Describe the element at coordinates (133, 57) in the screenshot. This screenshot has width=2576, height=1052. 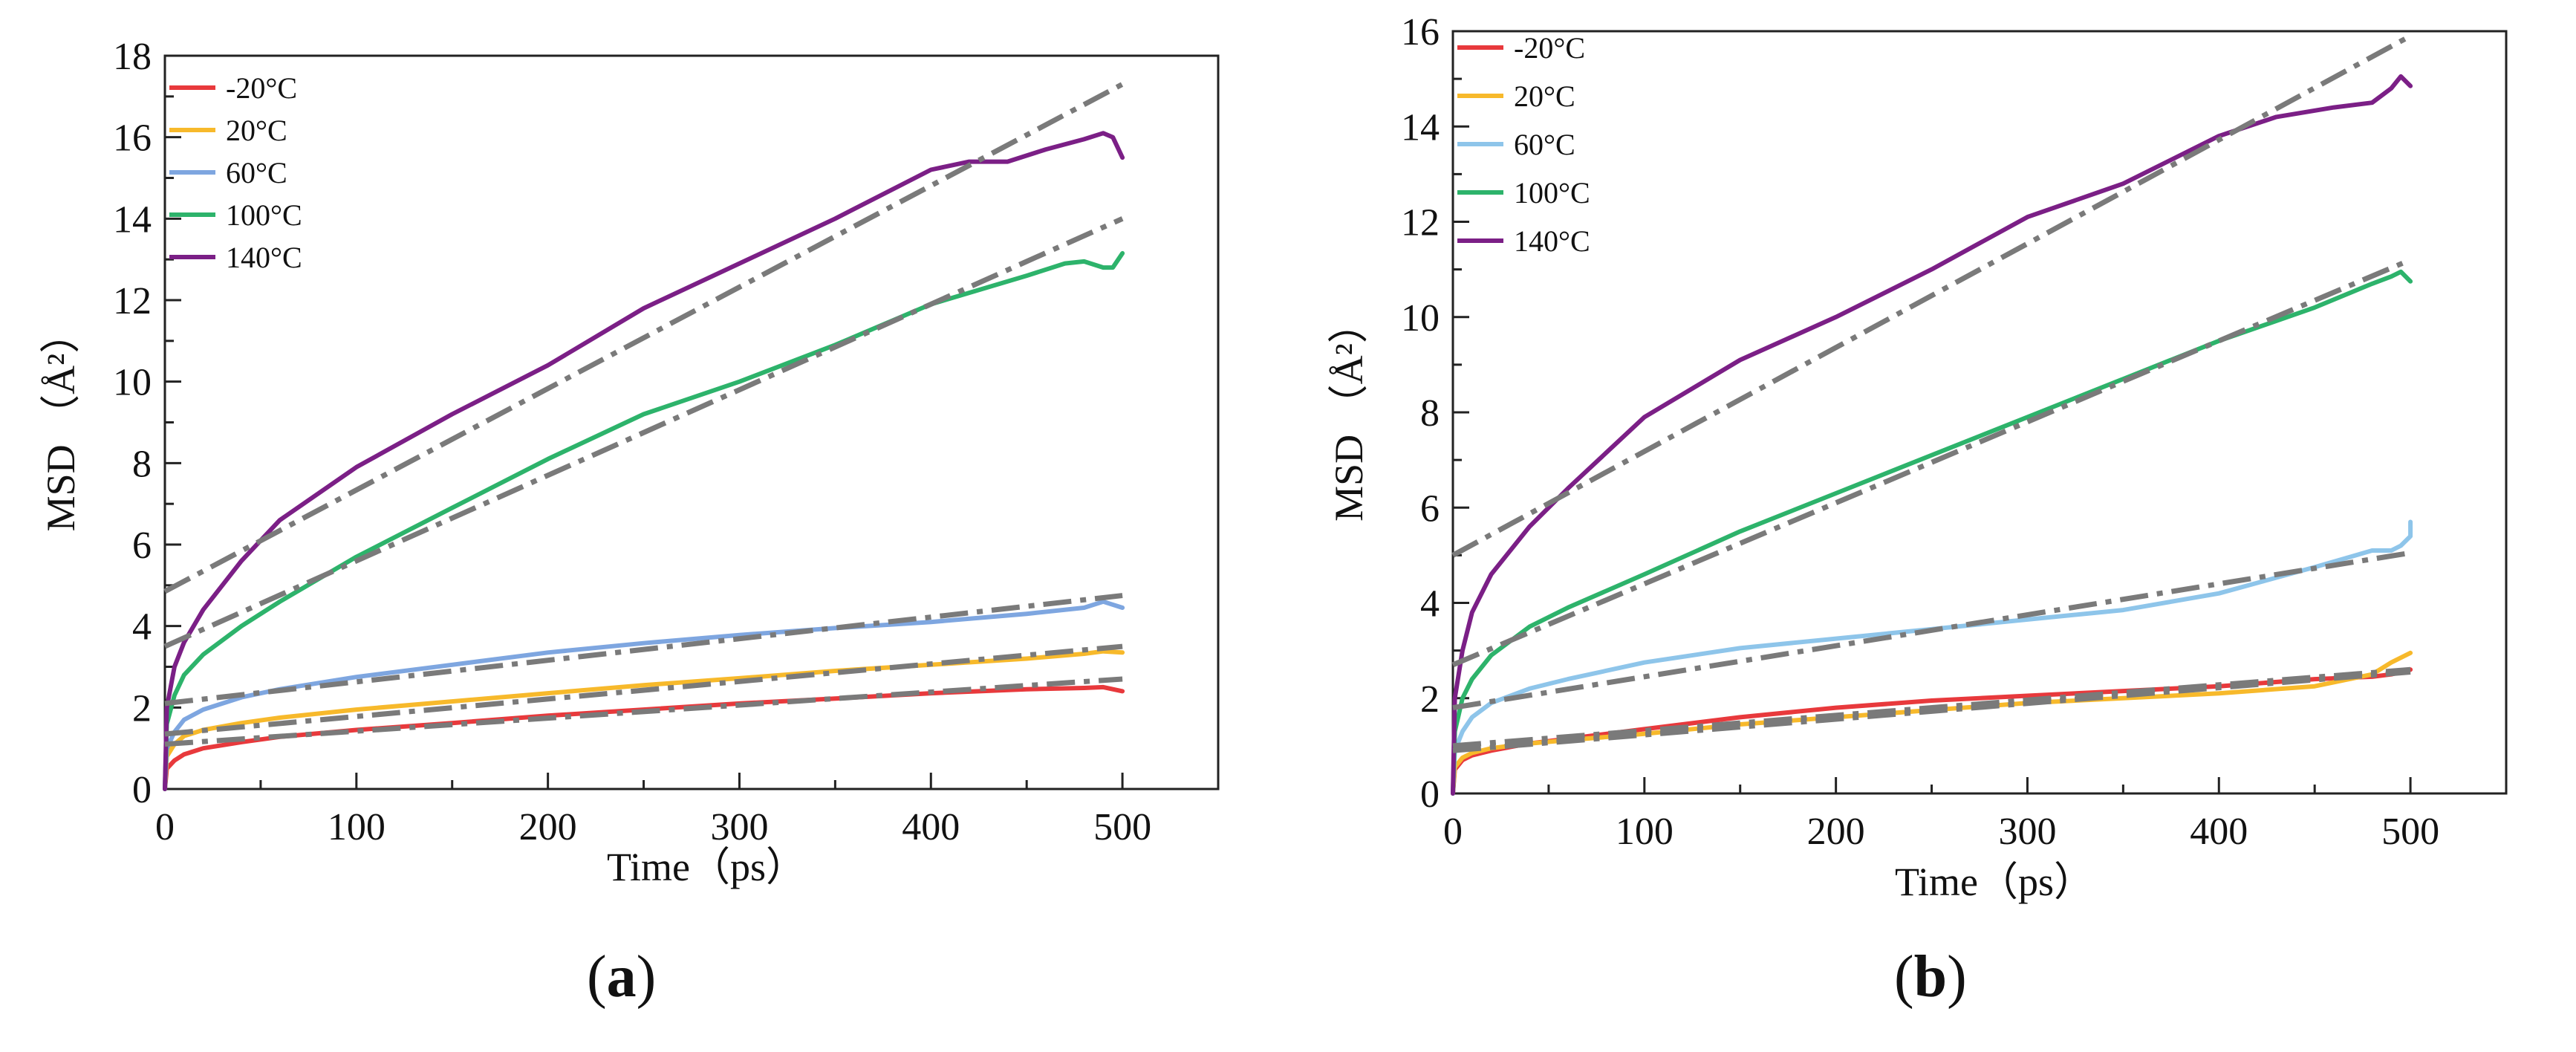
I see `y-tick-label: 18` at that location.